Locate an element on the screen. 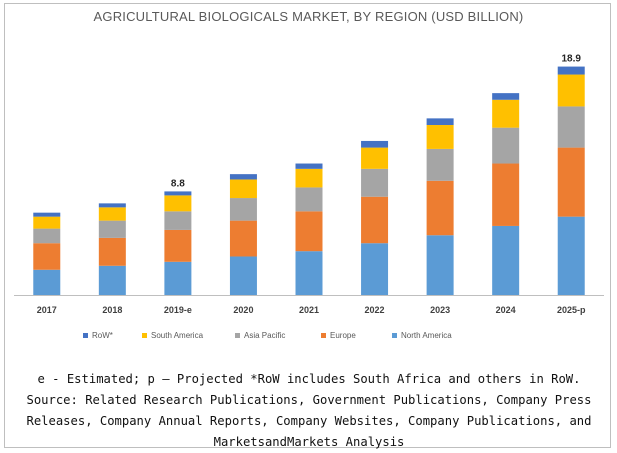 The width and height of the screenshot is (617, 453). x-tick-label-2022: 2022 is located at coordinates (375, 310).